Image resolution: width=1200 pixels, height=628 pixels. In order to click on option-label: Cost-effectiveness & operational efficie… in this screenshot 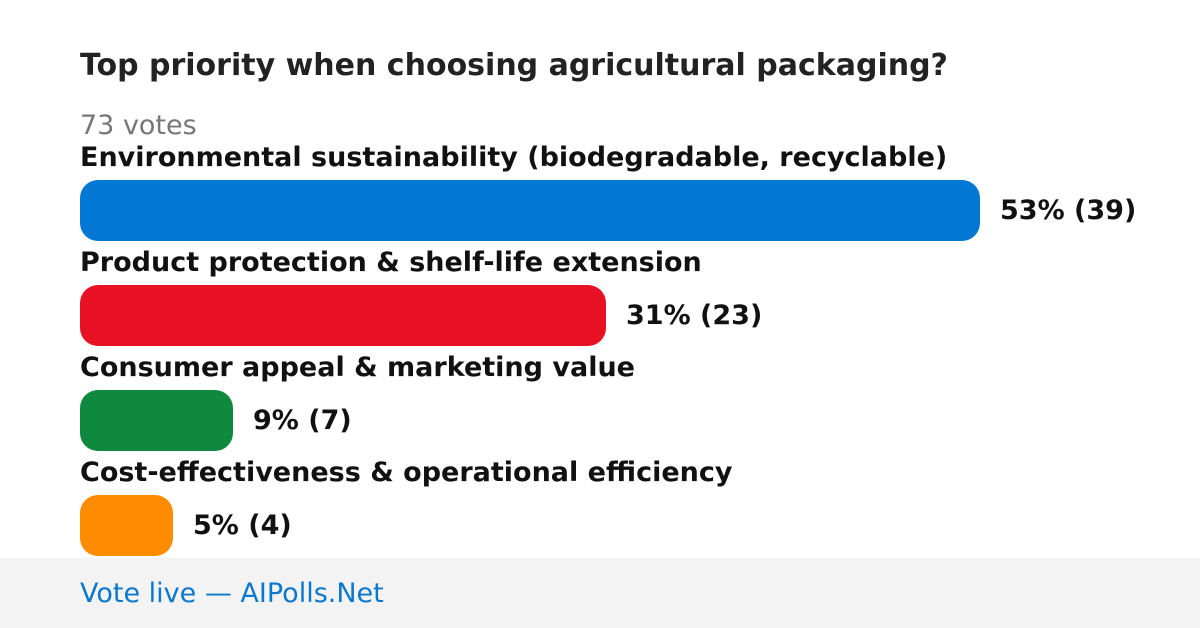, I will do `click(406, 472)`.